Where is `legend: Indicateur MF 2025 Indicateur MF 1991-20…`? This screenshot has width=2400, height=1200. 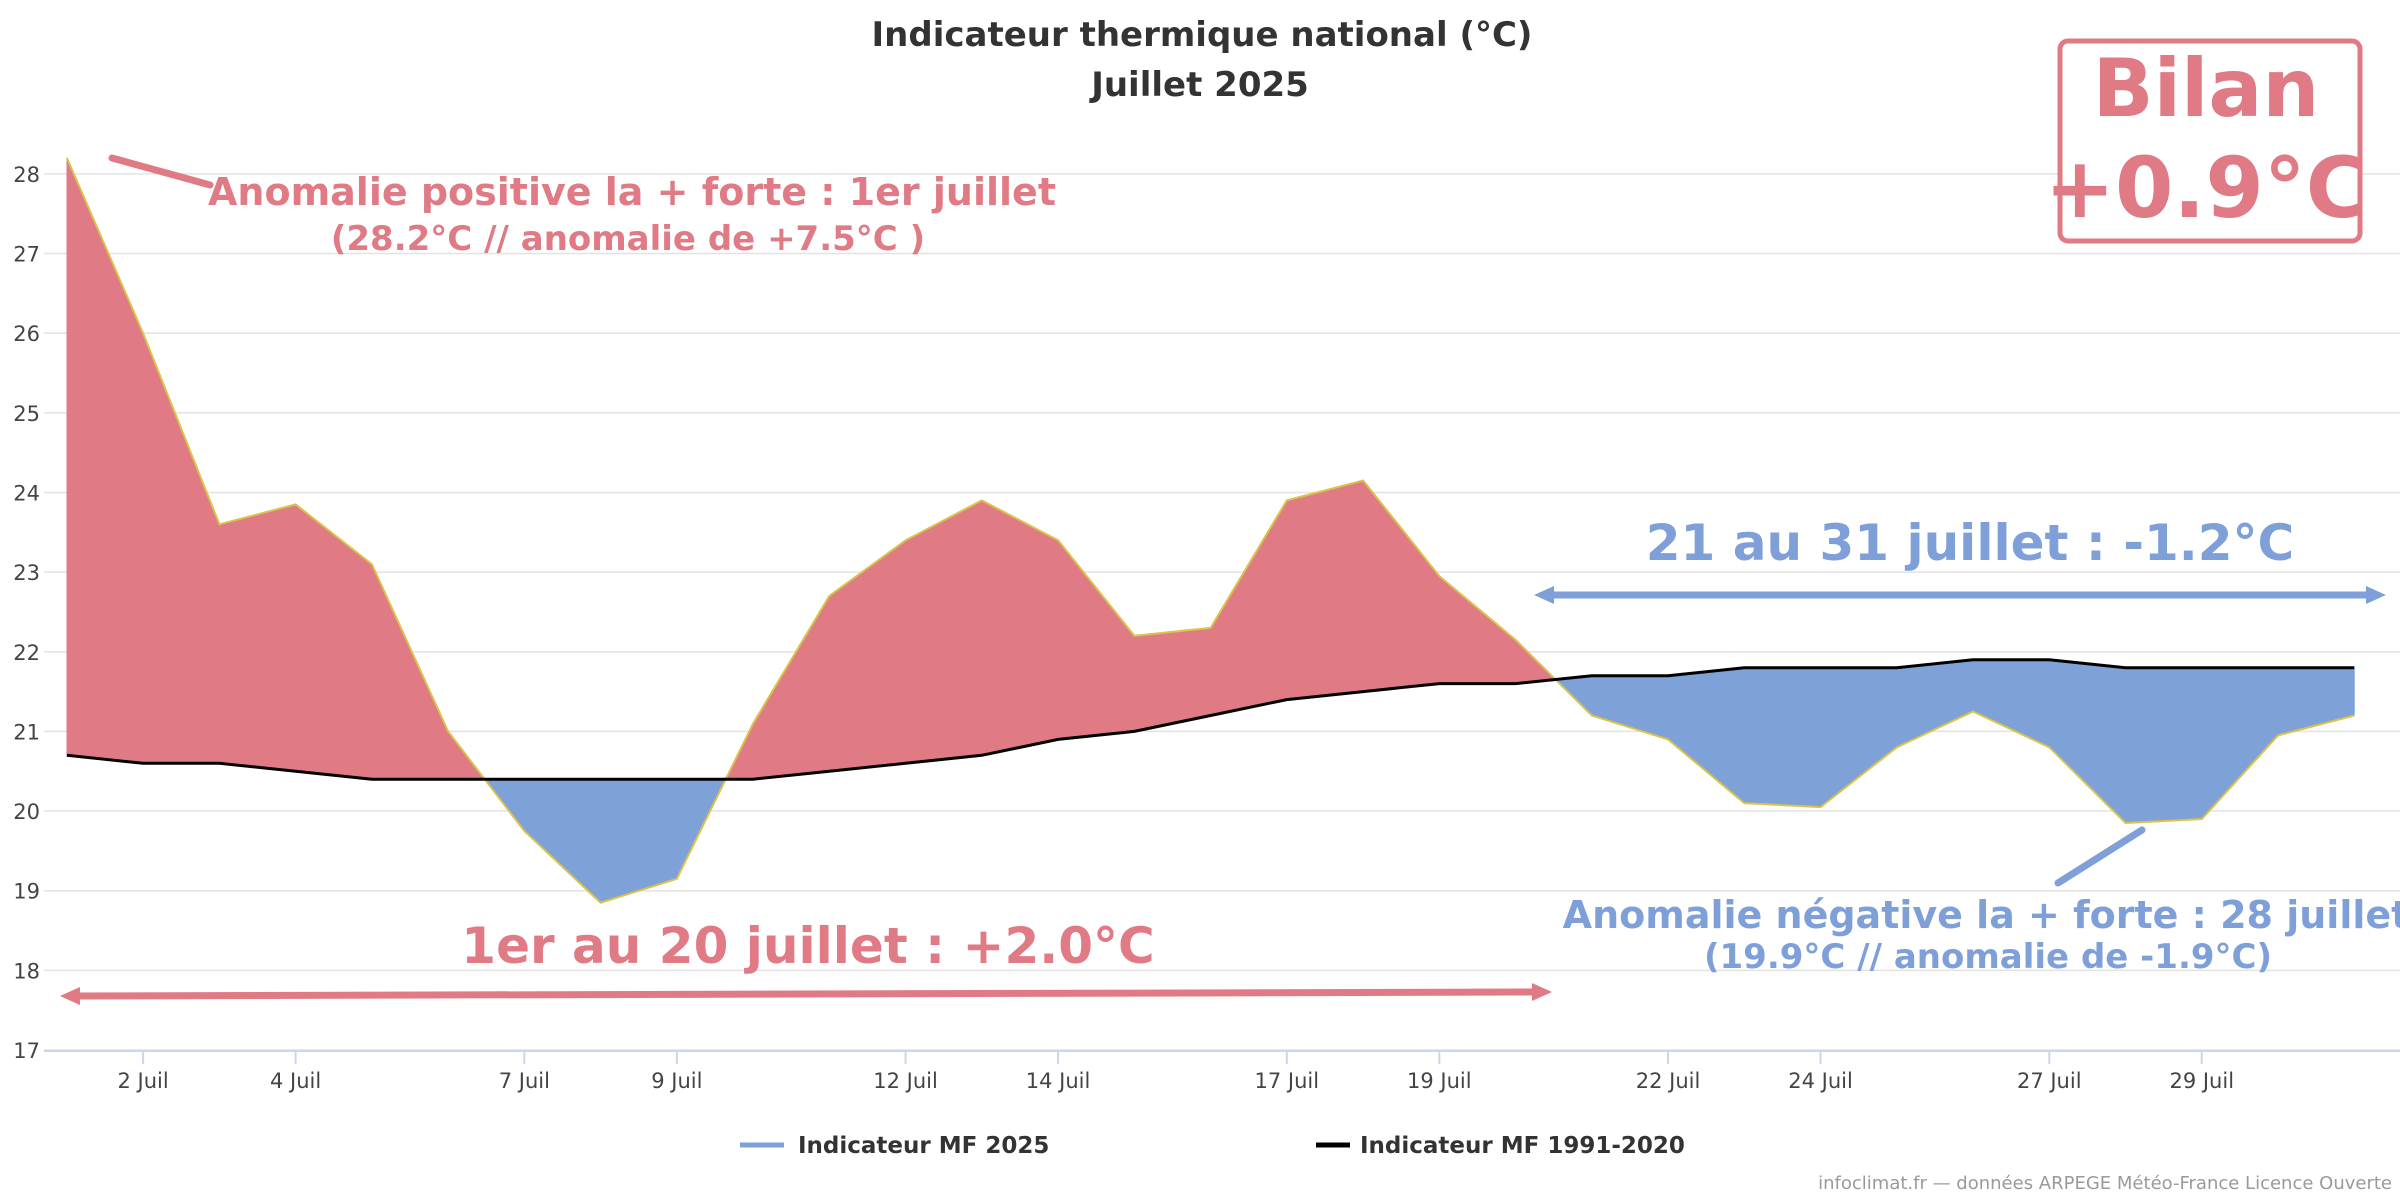
legend: Indicateur MF 2025 Indicateur MF 1991-20… is located at coordinates (1212, 1146).